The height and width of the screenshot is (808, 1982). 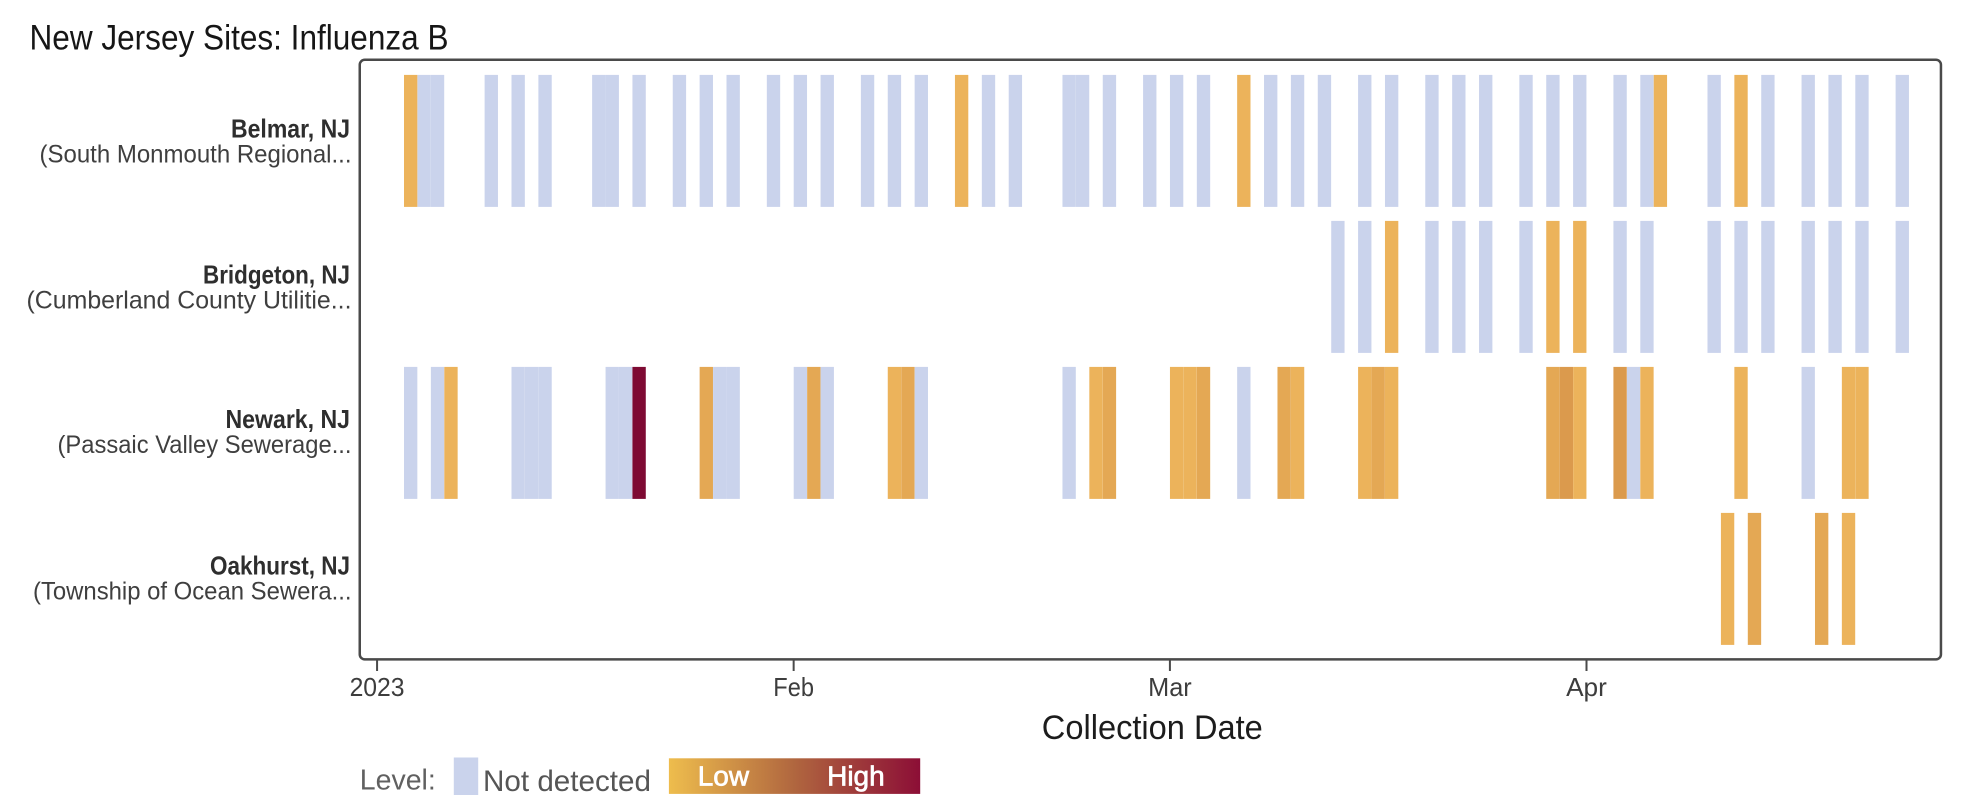 I want to click on svg-text: Collection Date, so click(x=1152, y=728).